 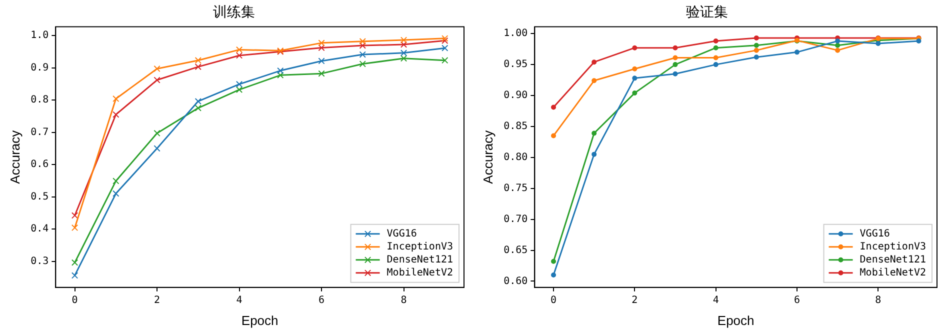 I want to click on y-tick-label: 0.7, so click(x=39, y=132).